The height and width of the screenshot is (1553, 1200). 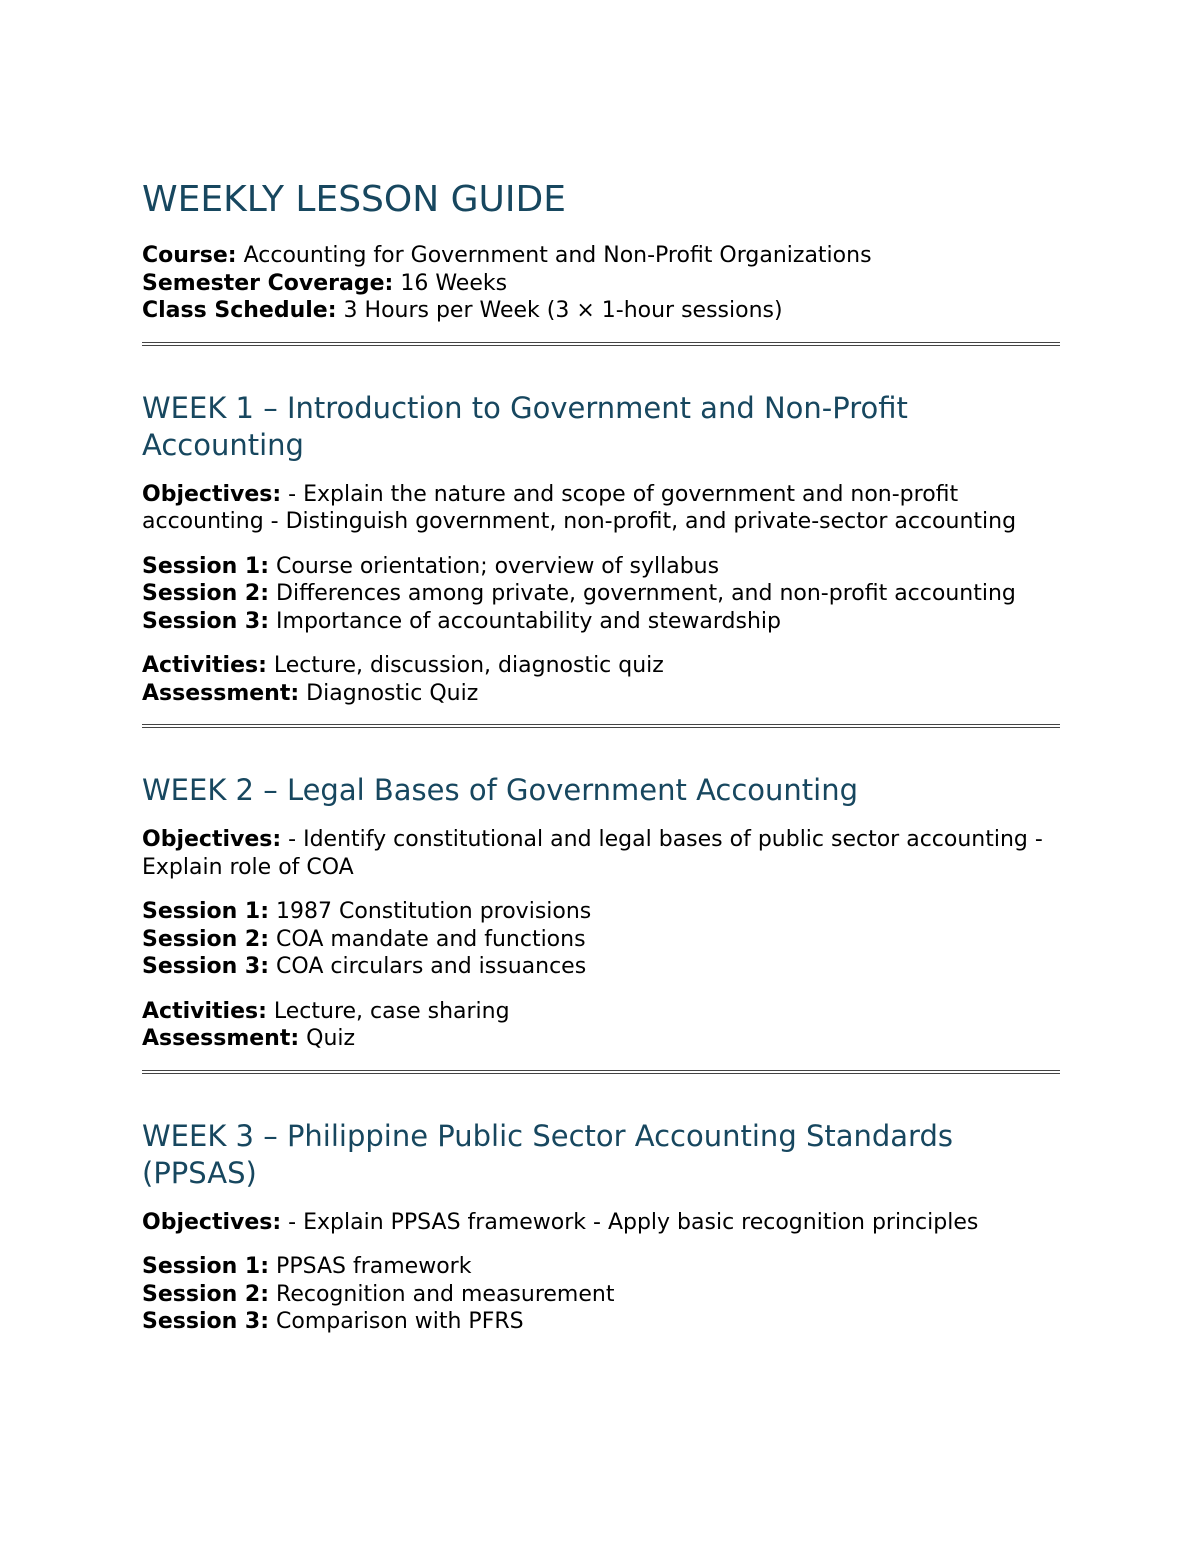 What do you see at coordinates (601, 1012) in the screenshot?
I see `activities: Activities: Lecture, case sharing` at bounding box center [601, 1012].